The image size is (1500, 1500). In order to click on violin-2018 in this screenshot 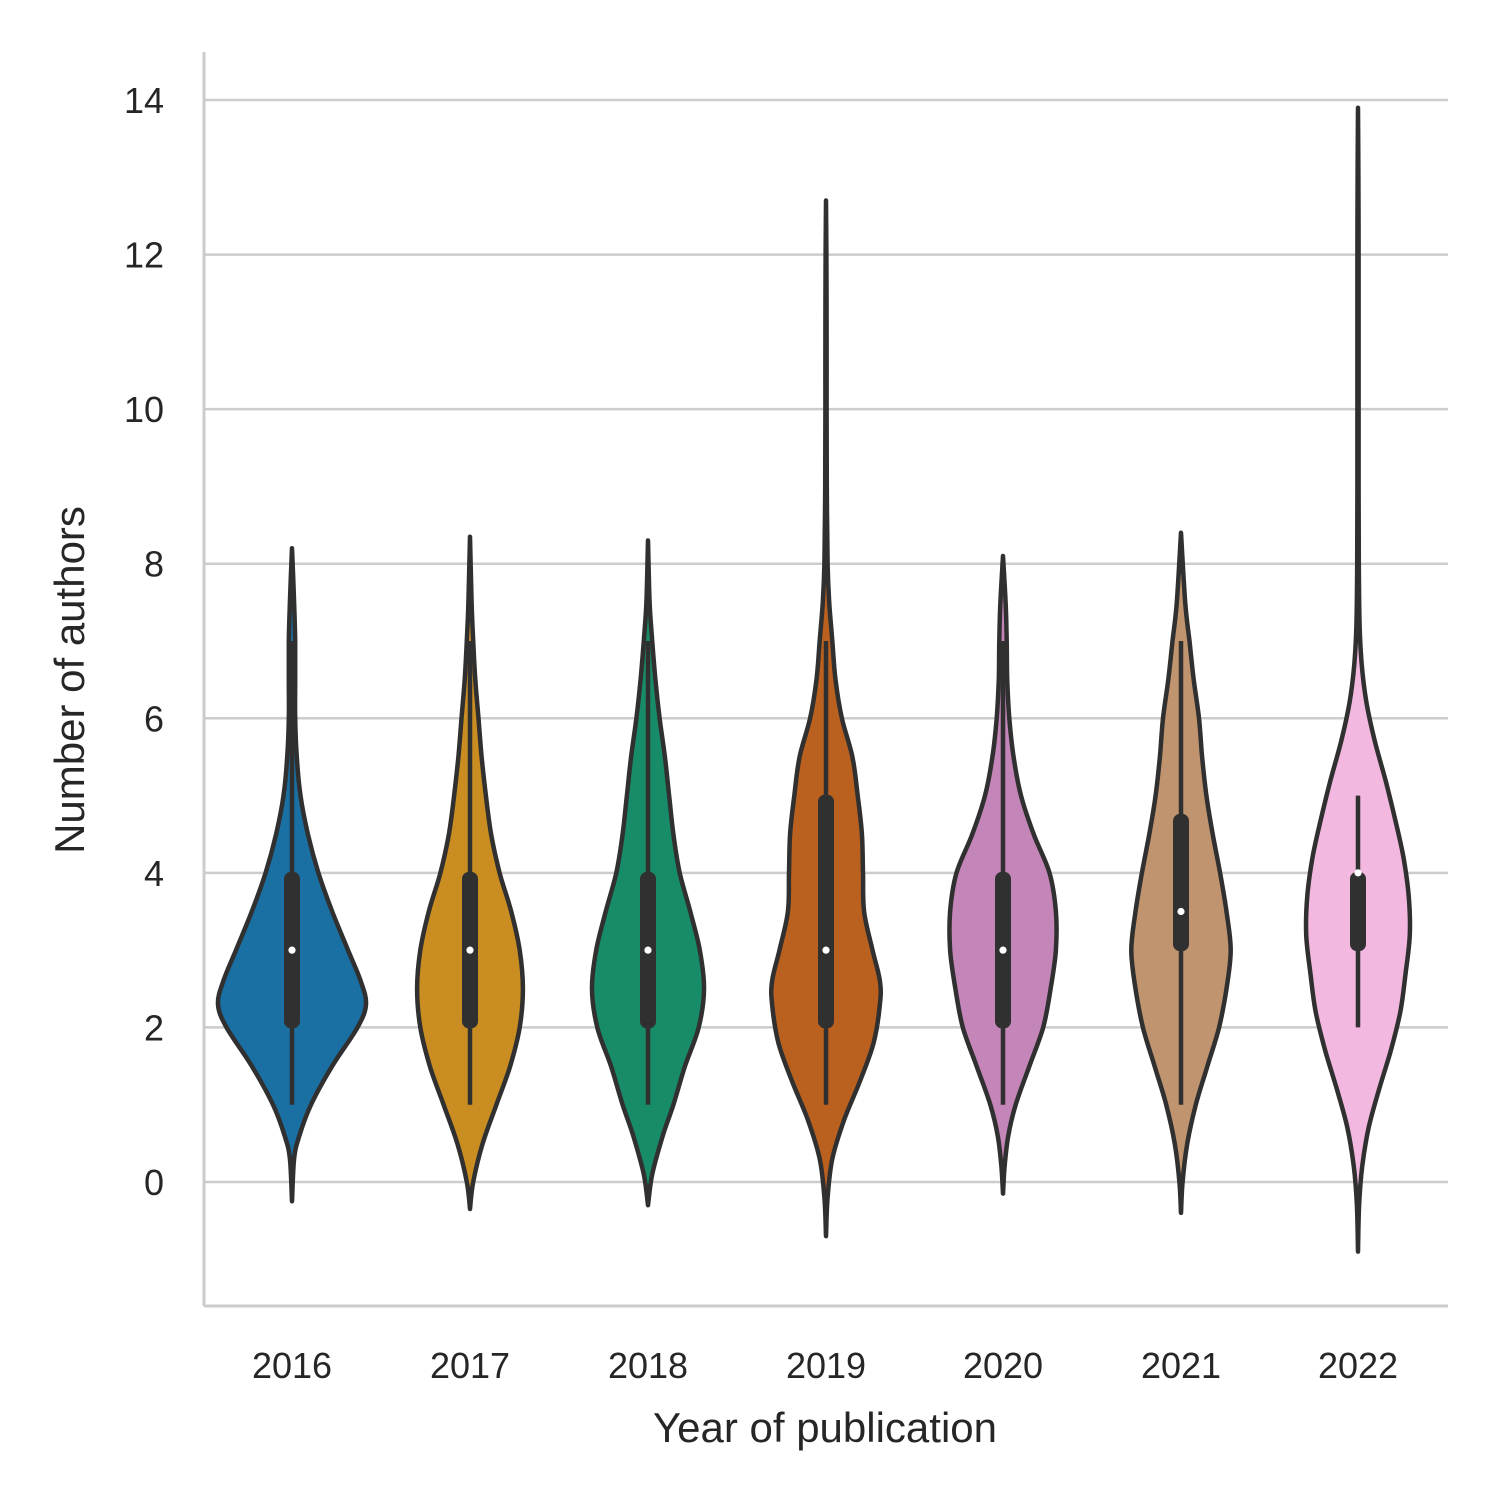, I will do `click(648, 873)`.